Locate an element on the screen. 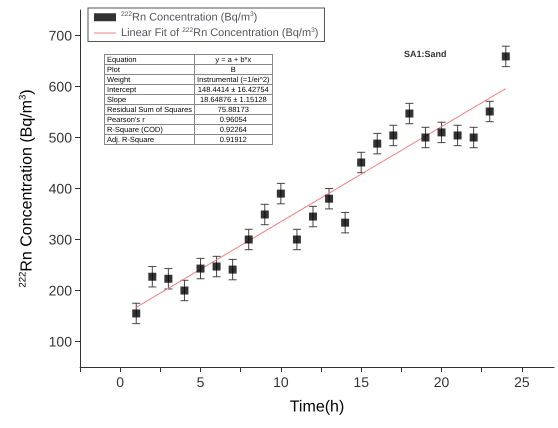  y-tick-label: 200 is located at coordinates (60, 290).